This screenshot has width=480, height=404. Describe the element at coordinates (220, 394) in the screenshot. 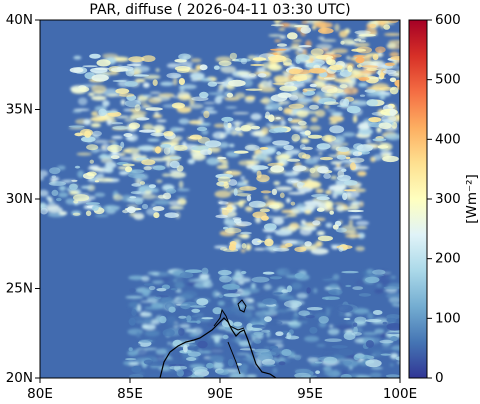

I see `x-tick-label: 90E` at that location.